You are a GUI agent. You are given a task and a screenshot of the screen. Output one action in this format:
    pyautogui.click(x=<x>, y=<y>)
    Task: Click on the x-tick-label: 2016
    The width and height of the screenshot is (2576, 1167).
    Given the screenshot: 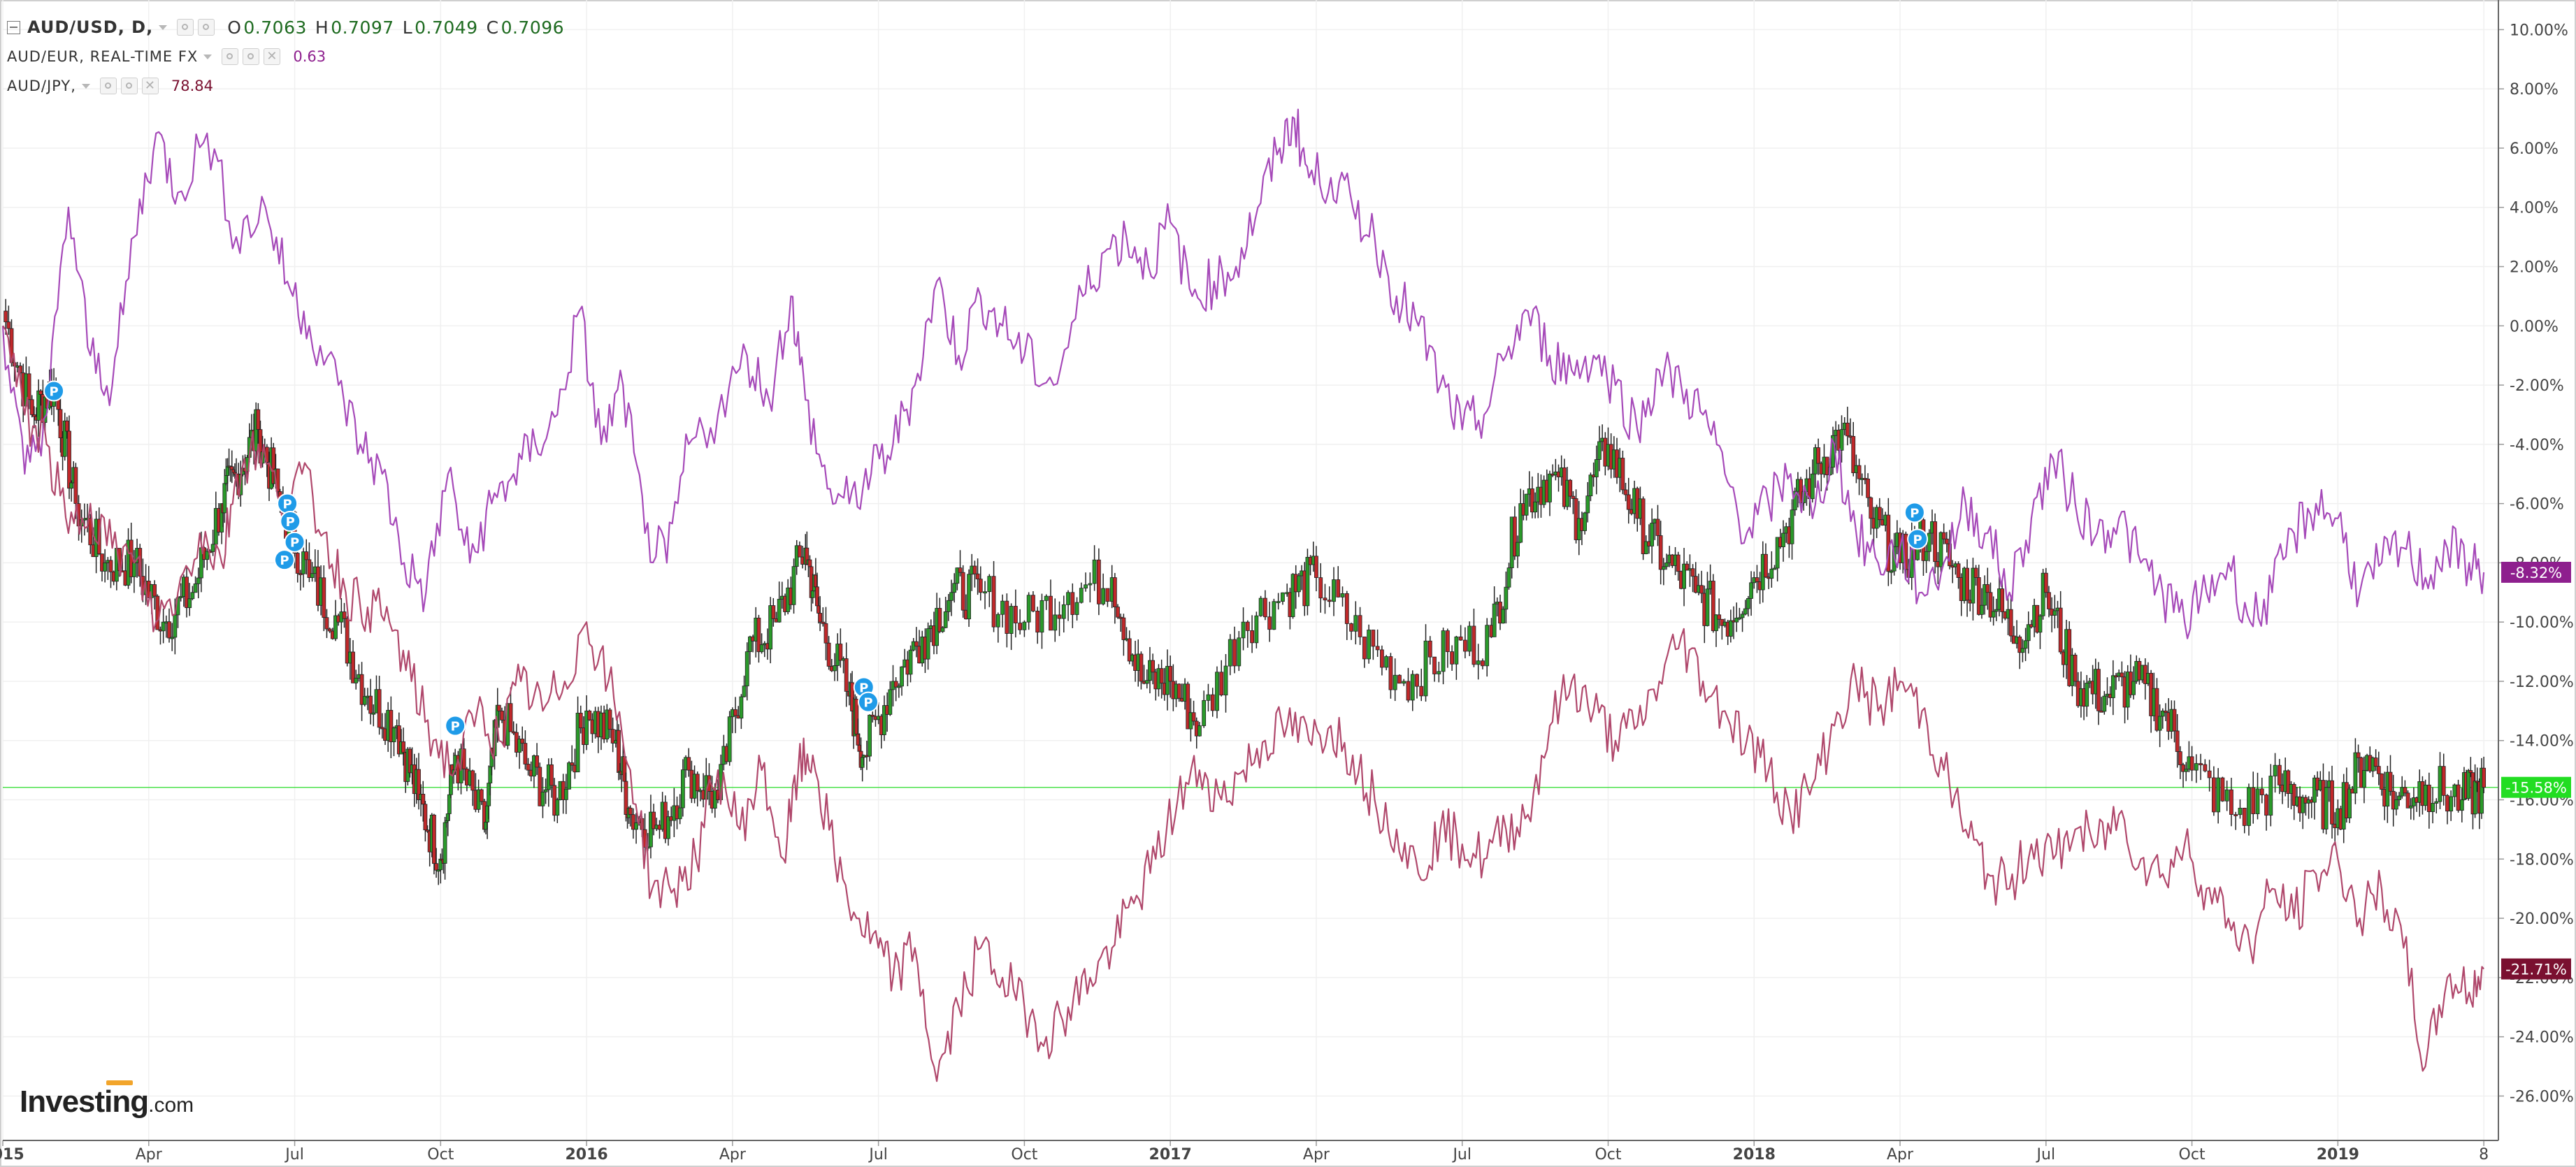 What is the action you would take?
    pyautogui.click(x=586, y=1155)
    